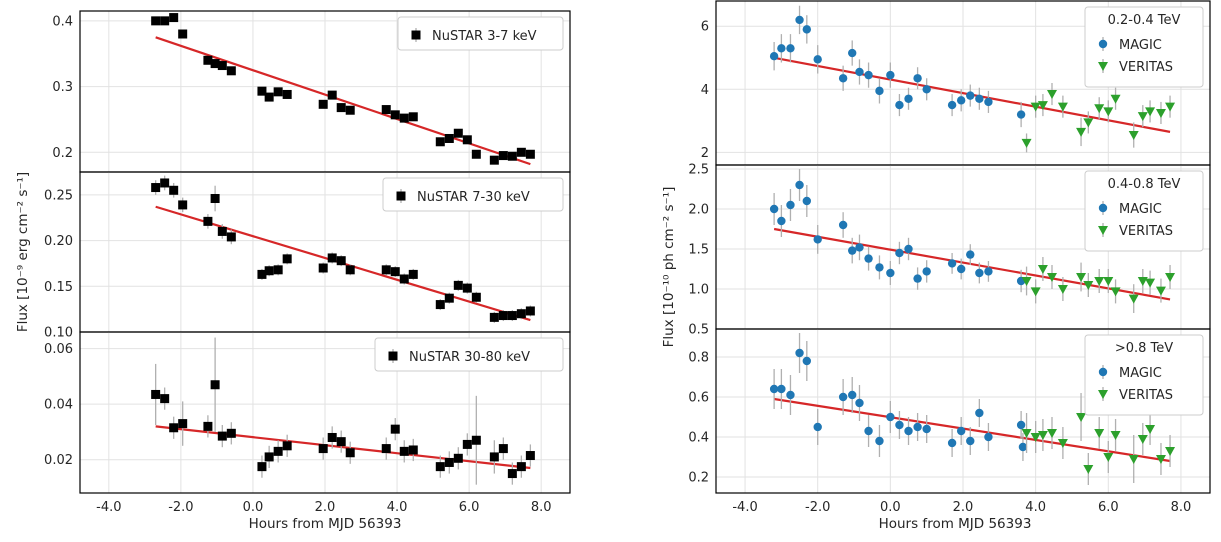 The width and height of the screenshot is (1221, 542). Describe the element at coordinates (1146, 231) in the screenshot. I see `panel-5-legend-label: VERITAS` at that location.